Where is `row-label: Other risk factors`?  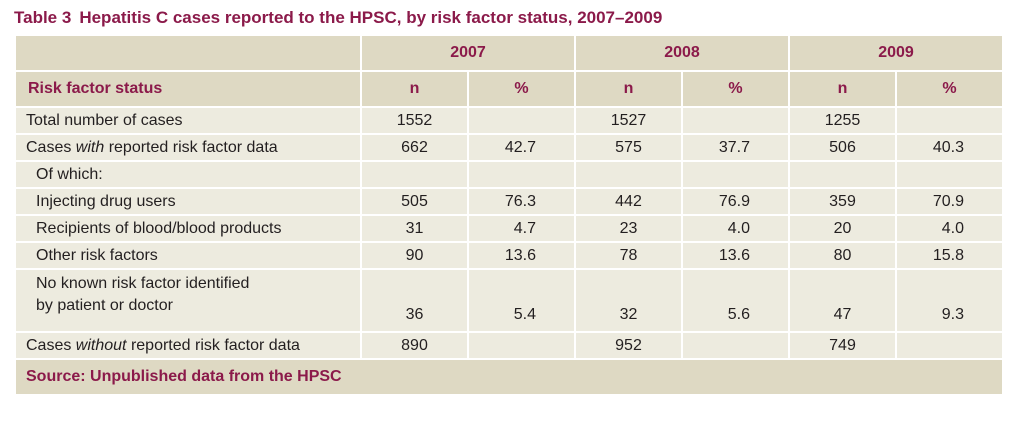
row-label: Other risk factors is located at coordinates (188, 255).